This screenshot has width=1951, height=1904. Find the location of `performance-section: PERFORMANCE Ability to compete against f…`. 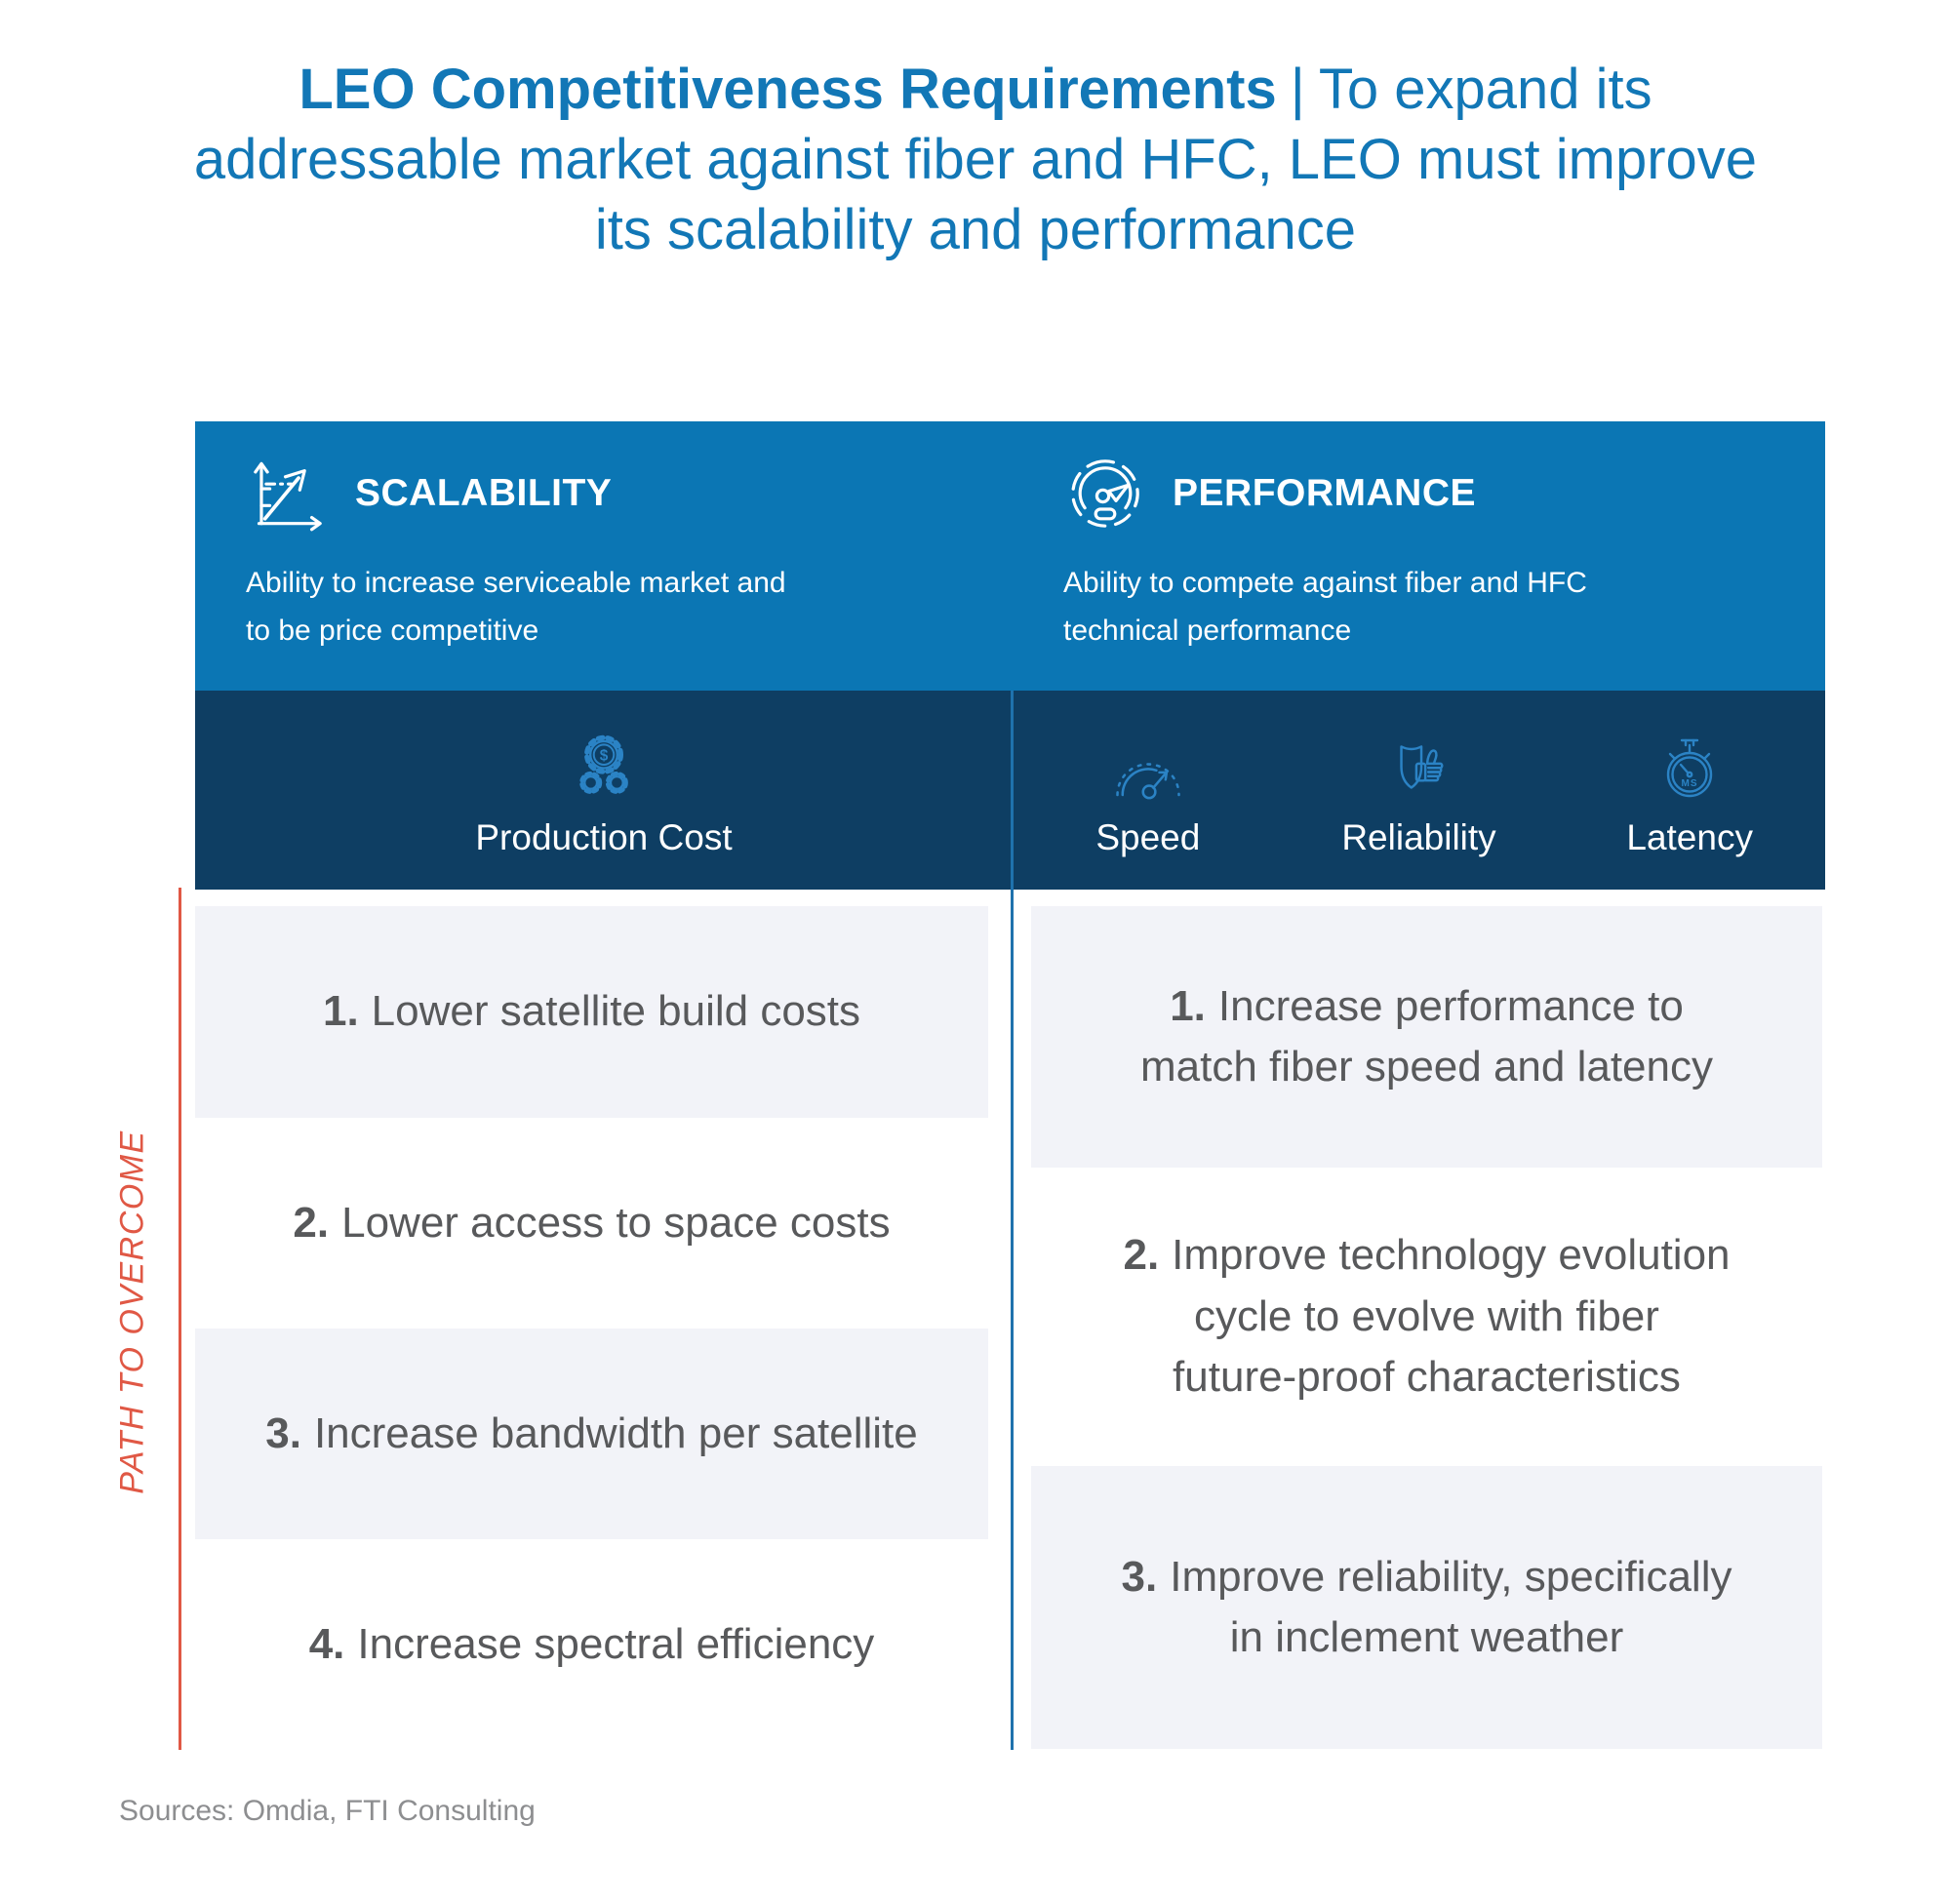

performance-section: PERFORMANCE Ability to compete against f… is located at coordinates (1419, 556).